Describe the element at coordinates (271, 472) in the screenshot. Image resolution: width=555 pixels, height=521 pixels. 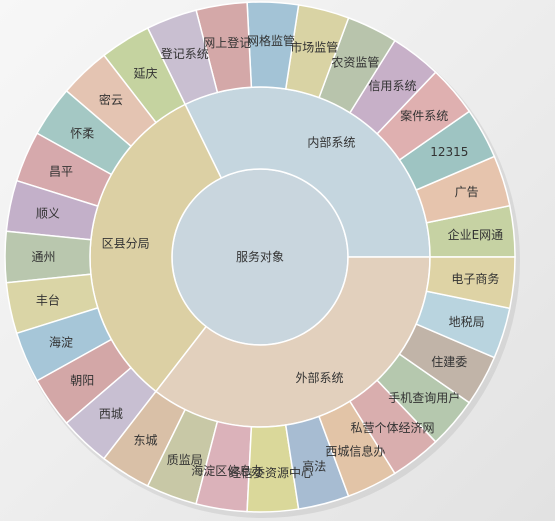
I see `leaf-label-23: 经信委资源中心` at that location.